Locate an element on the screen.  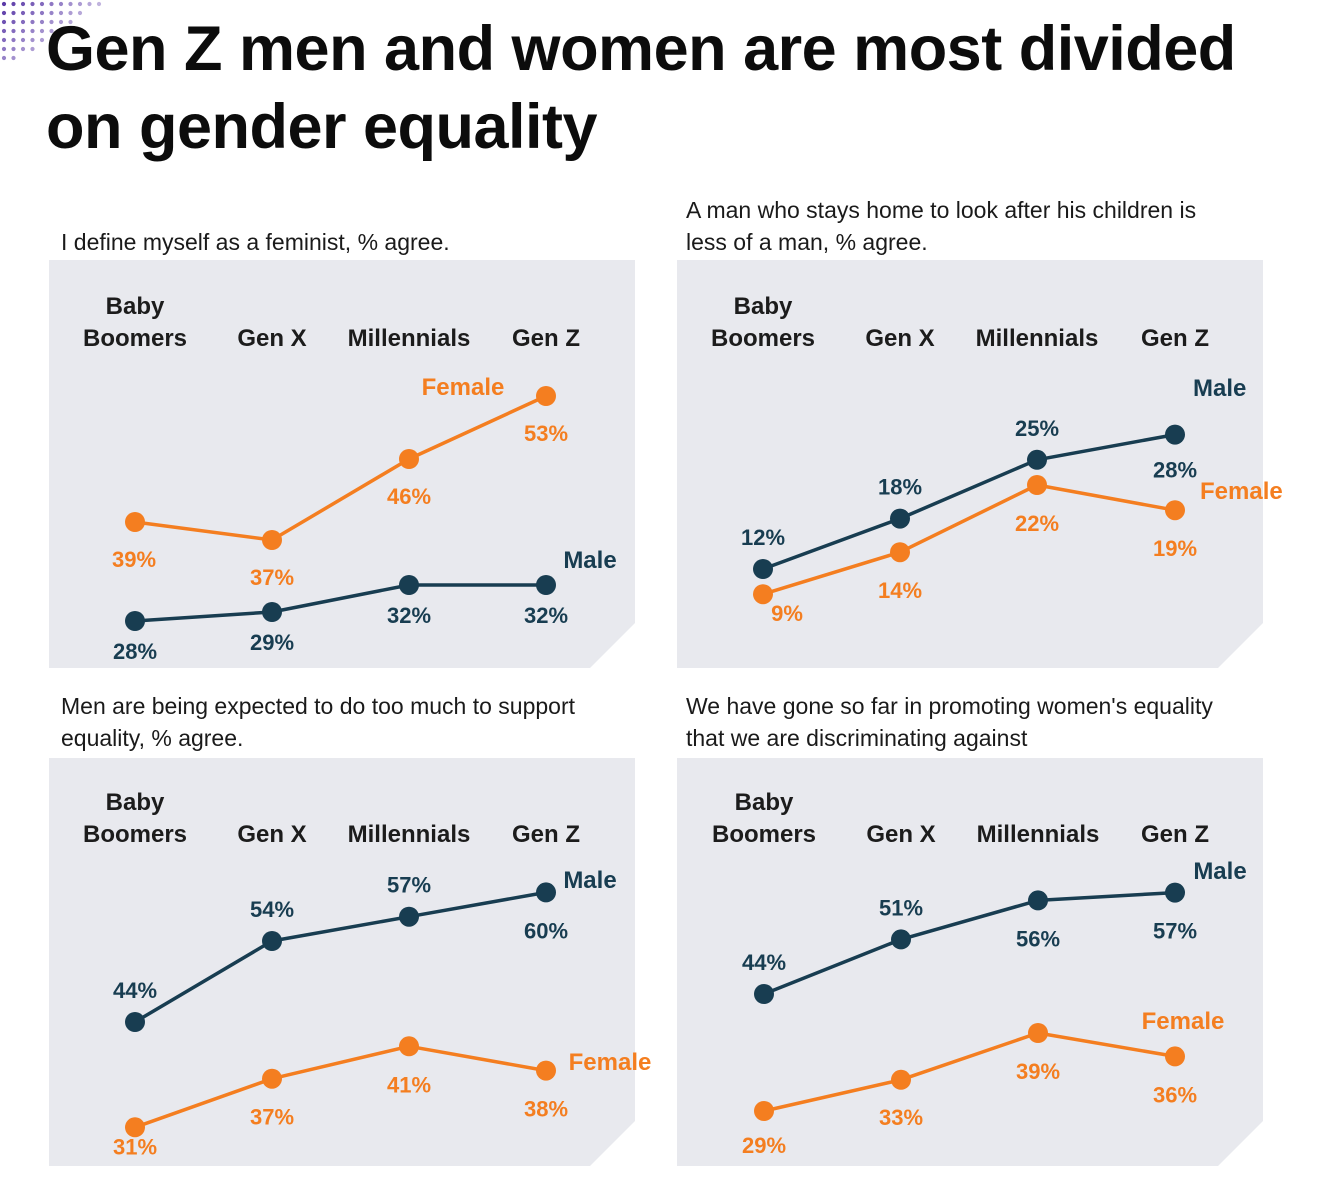
data-label: 53% is located at coordinates (546, 433).